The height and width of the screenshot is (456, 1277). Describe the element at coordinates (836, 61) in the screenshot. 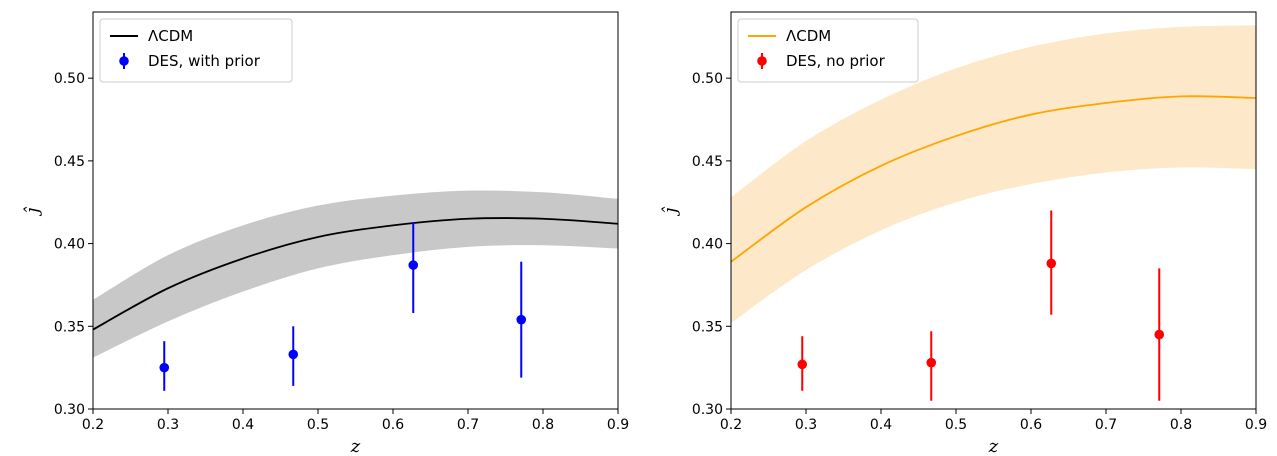

I see `legend-label-data: DES, no prior` at that location.